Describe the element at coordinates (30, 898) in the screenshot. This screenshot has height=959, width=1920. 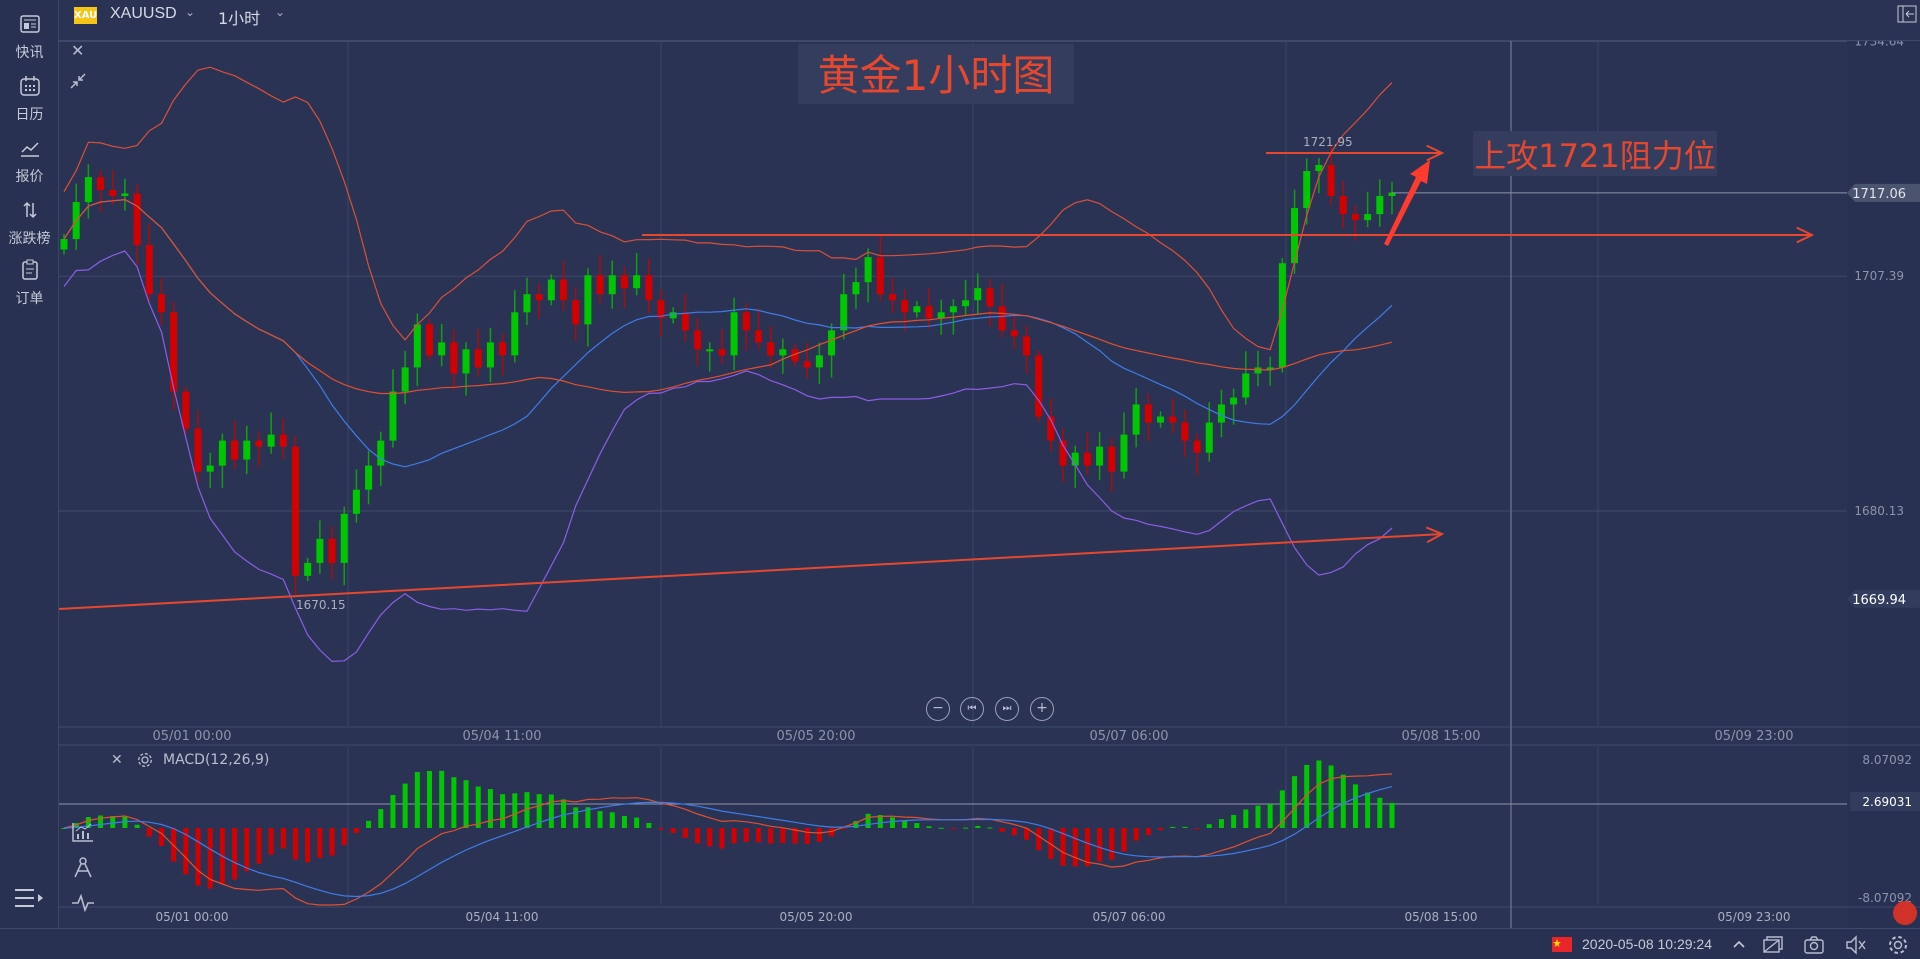
I see `menu-expand-icon` at that location.